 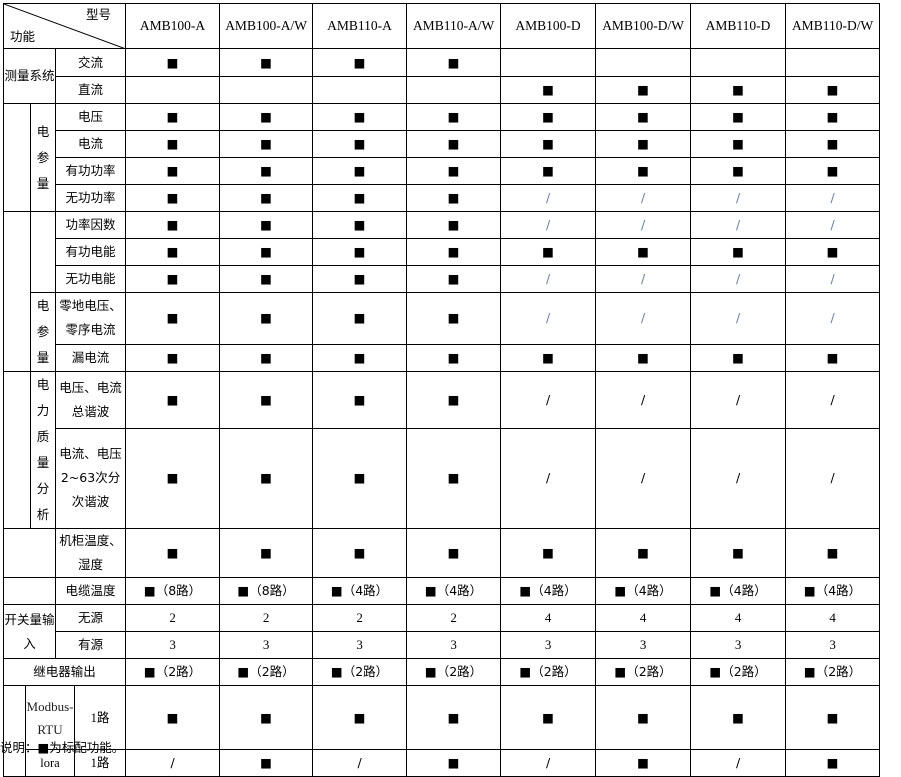 I want to click on group-modbus: Modbus-RTU, so click(x=50, y=717).